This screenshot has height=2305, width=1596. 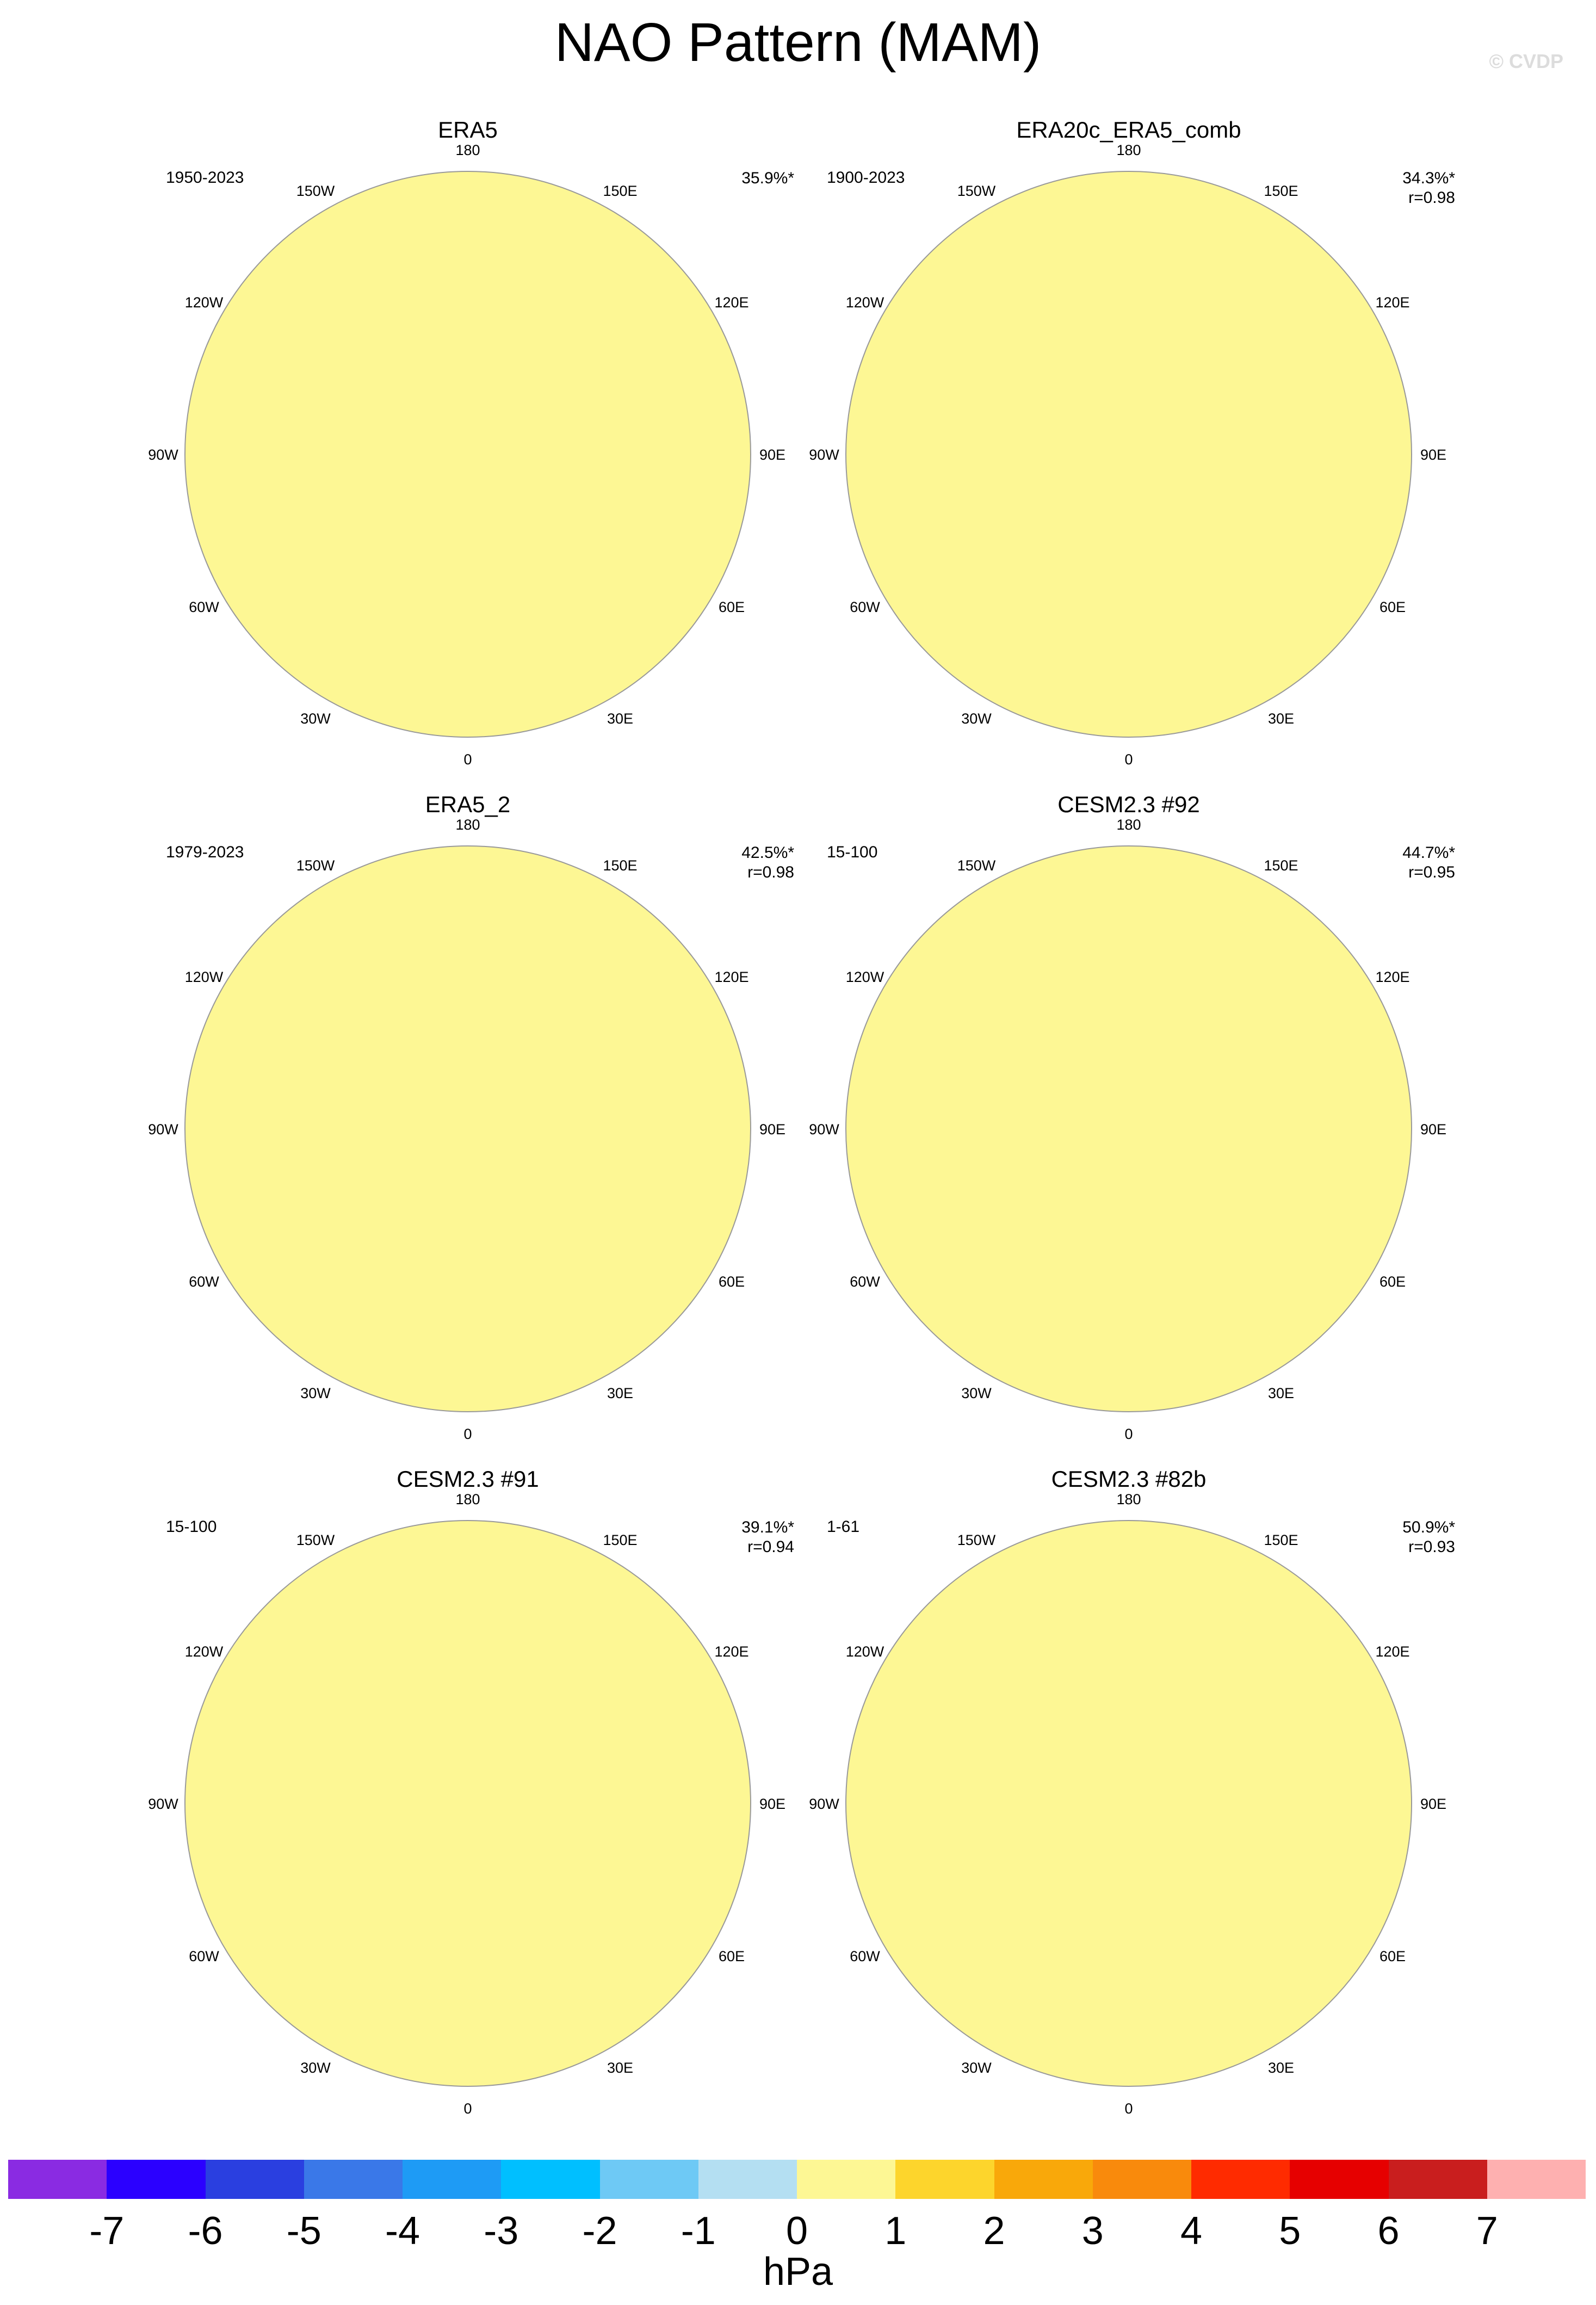 I want to click on colorbar, so click(x=797, y=2179).